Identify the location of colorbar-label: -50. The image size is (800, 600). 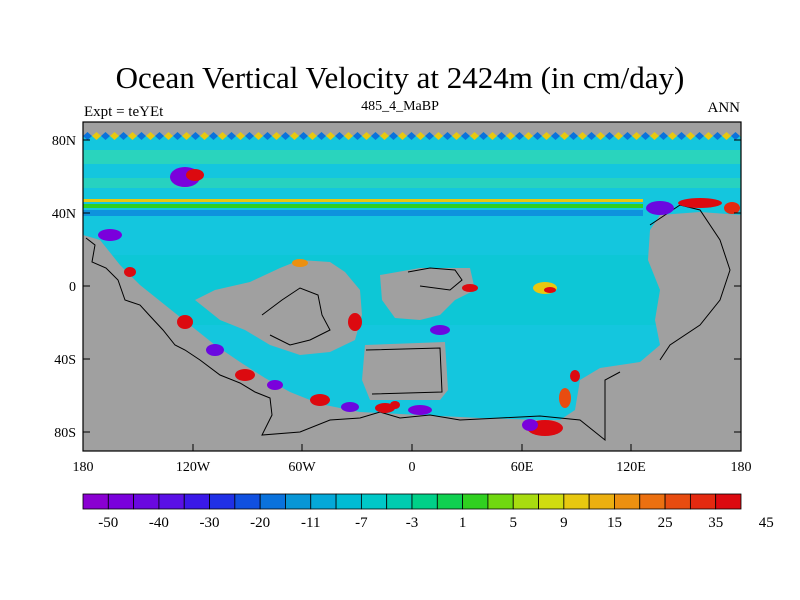
(108, 523).